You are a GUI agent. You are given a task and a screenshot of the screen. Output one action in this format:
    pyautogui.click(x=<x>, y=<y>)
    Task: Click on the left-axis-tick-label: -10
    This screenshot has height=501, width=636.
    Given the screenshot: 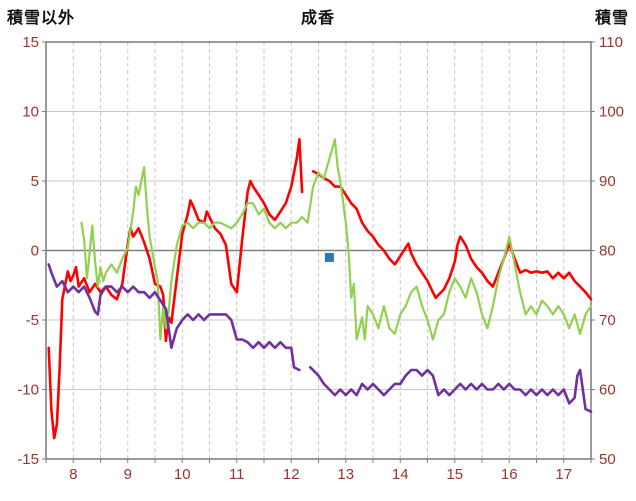 What is the action you would take?
    pyautogui.click(x=28, y=390)
    